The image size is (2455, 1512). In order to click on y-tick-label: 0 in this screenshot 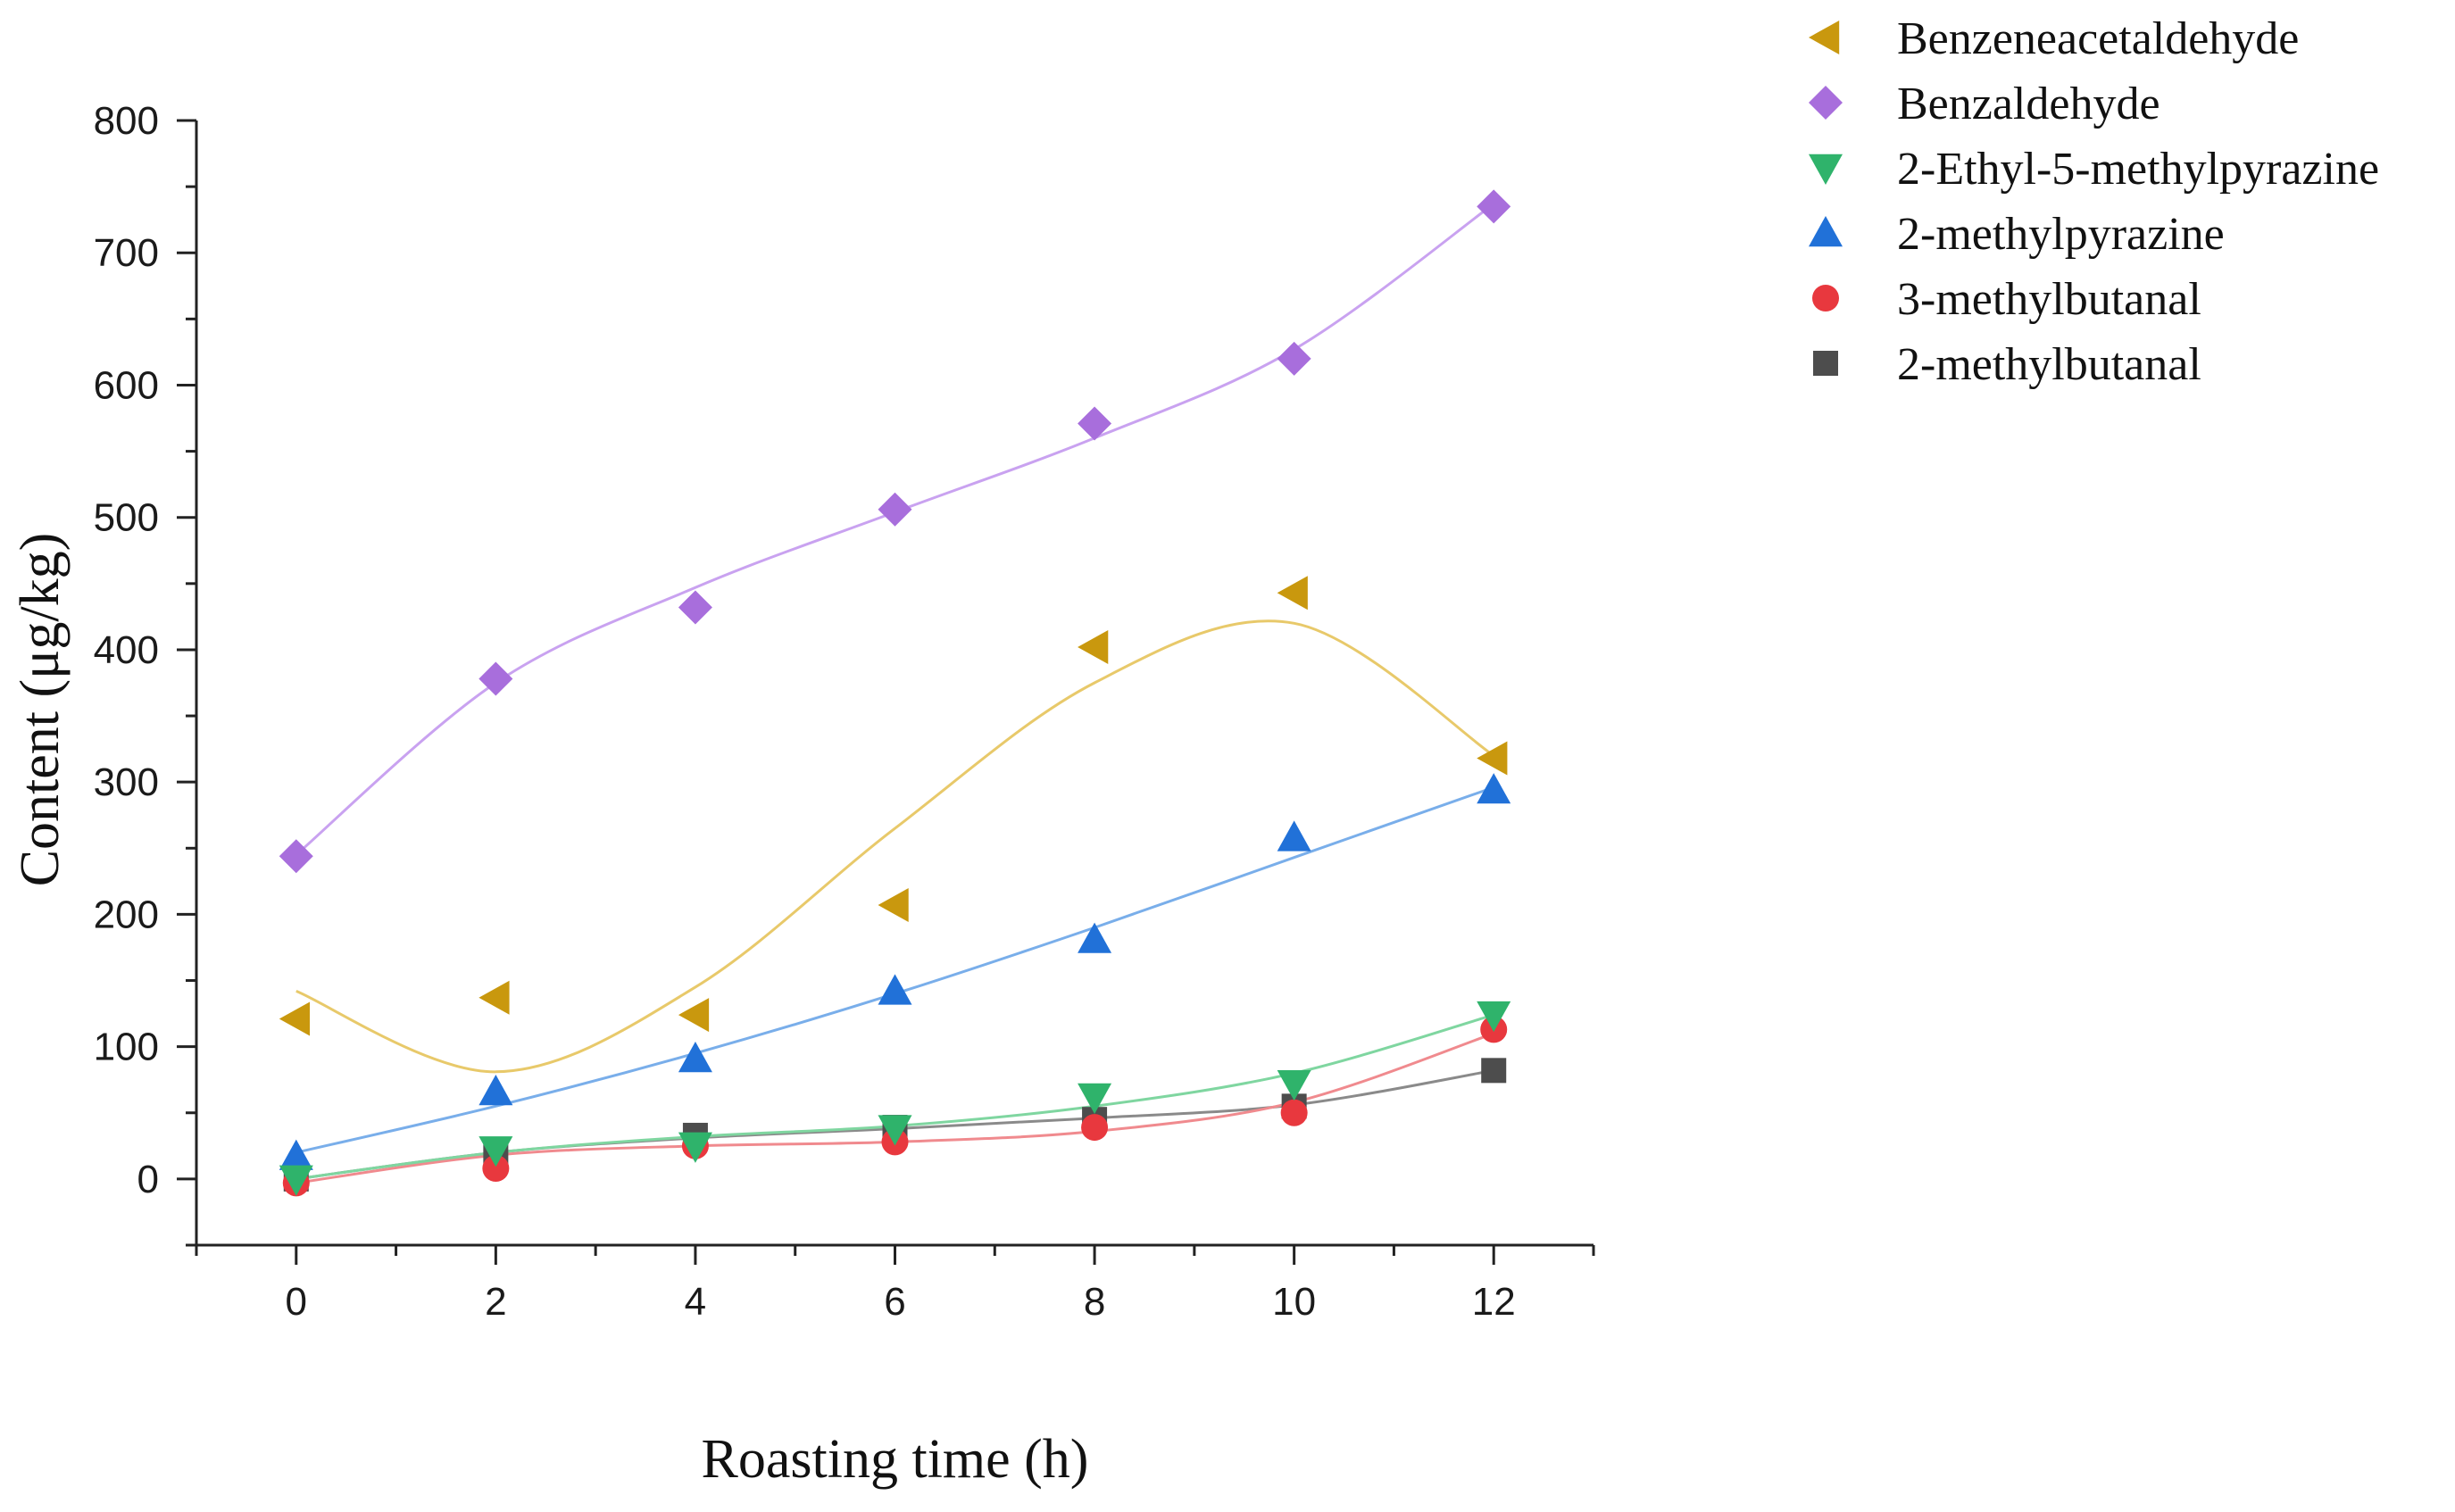, I will do `click(148, 1180)`.